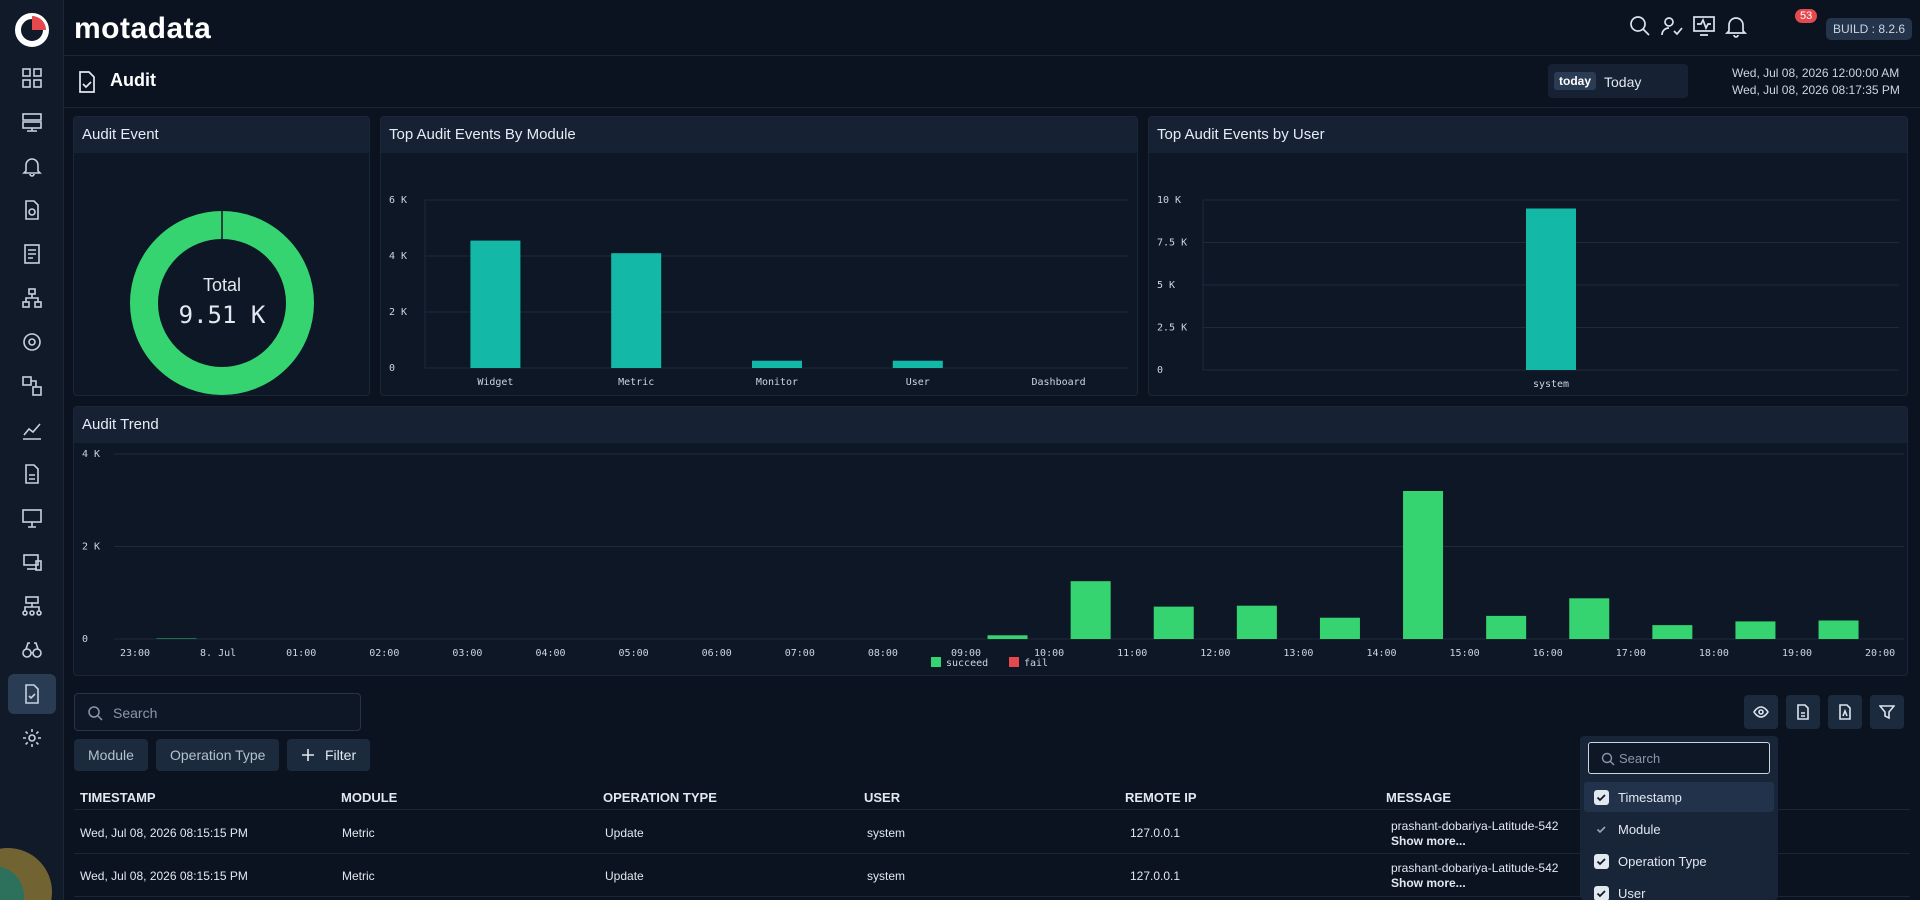 This screenshot has height=900, width=1920. What do you see at coordinates (1816, 73) in the screenshot?
I see `date-range-start: Wed, Jul 08, 2026 12:00:00 AM` at bounding box center [1816, 73].